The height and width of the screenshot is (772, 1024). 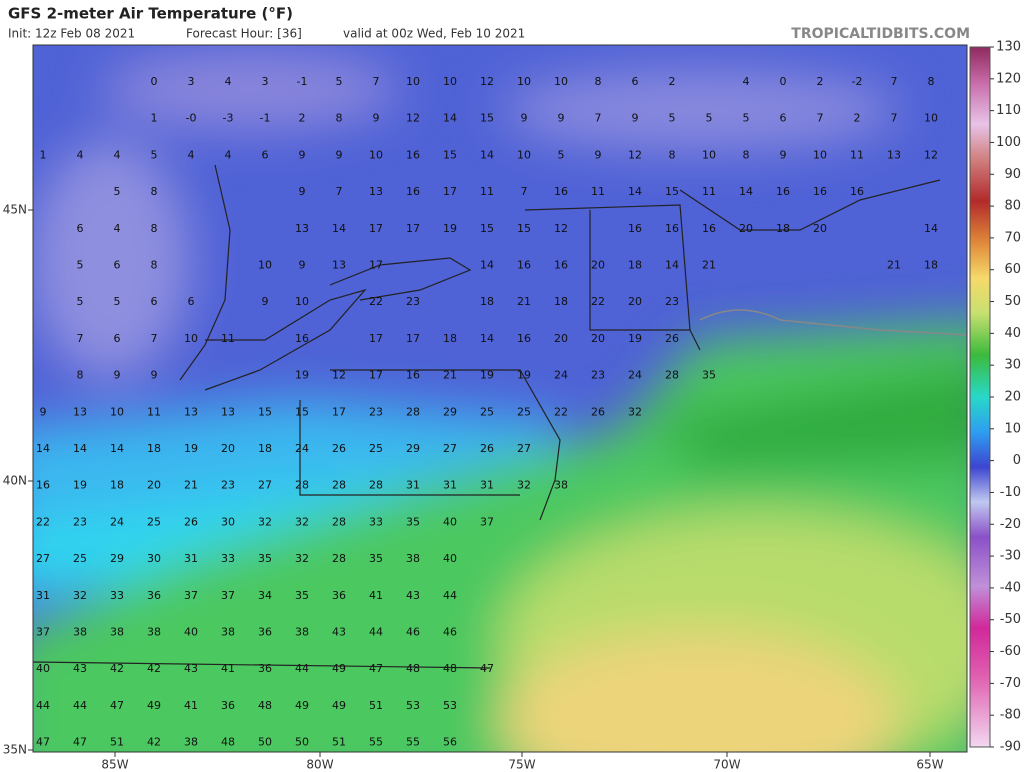 What do you see at coordinates (450, 742) in the screenshot?
I see `station-value: 56` at bounding box center [450, 742].